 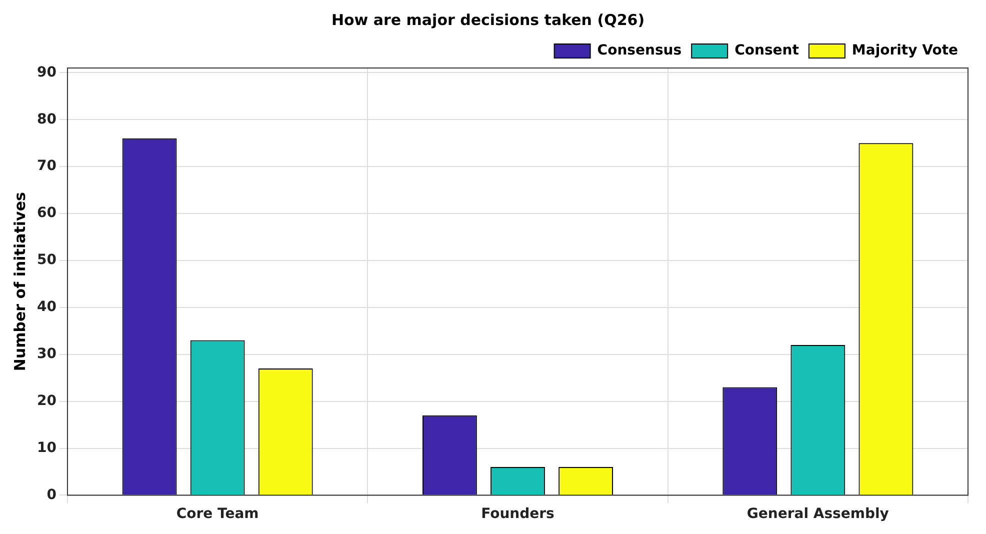 I want to click on y-tick-label: 40, so click(x=47, y=307).